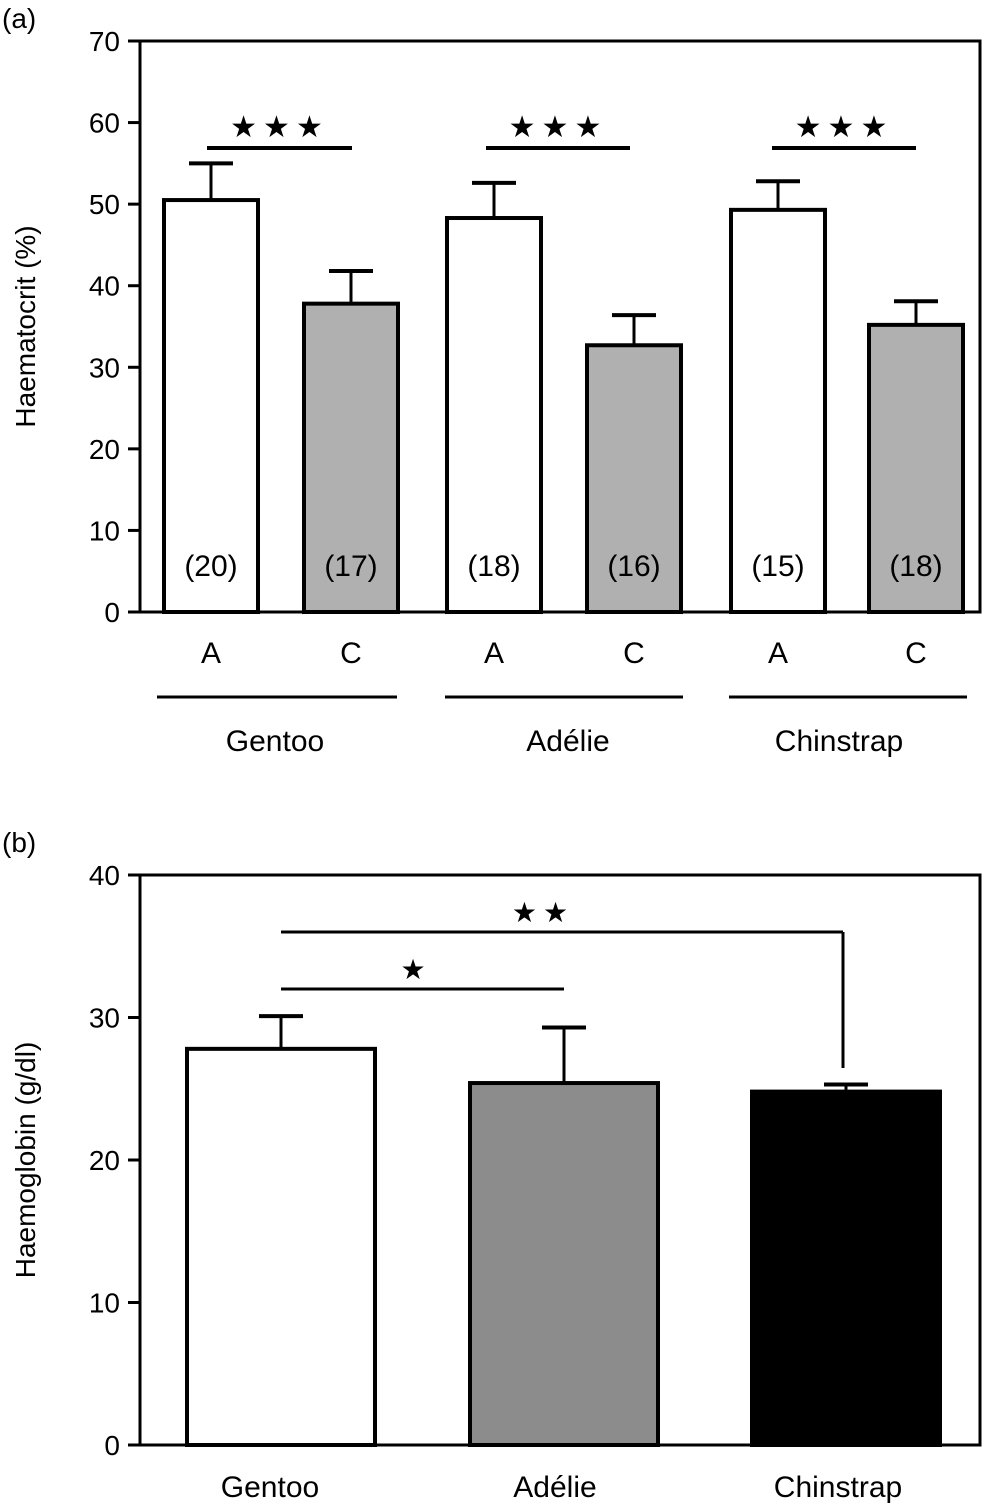 This screenshot has height=1512, width=995. What do you see at coordinates (350, 566) in the screenshot?
I see `bar-n-label: (17)` at bounding box center [350, 566].